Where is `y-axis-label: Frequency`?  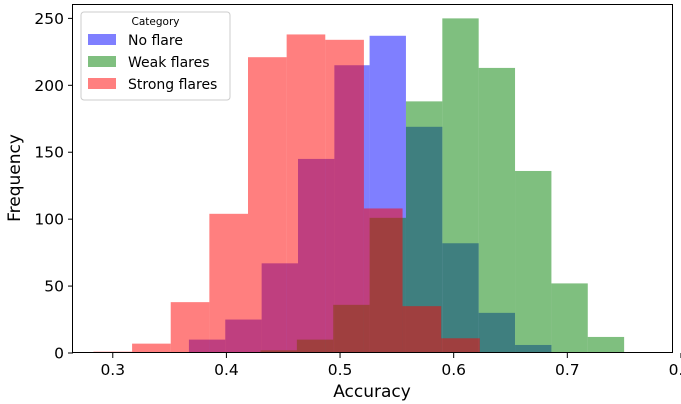 y-axis-label: Frequency is located at coordinates (15, 178).